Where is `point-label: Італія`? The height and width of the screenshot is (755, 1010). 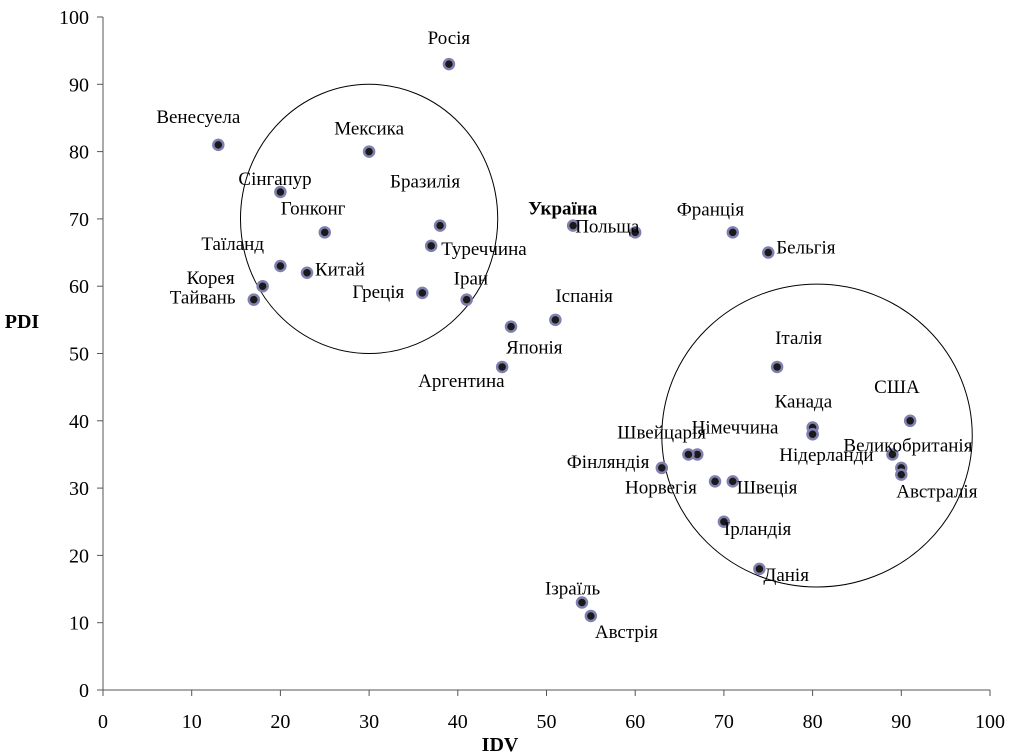 point-label: Італія is located at coordinates (798, 338).